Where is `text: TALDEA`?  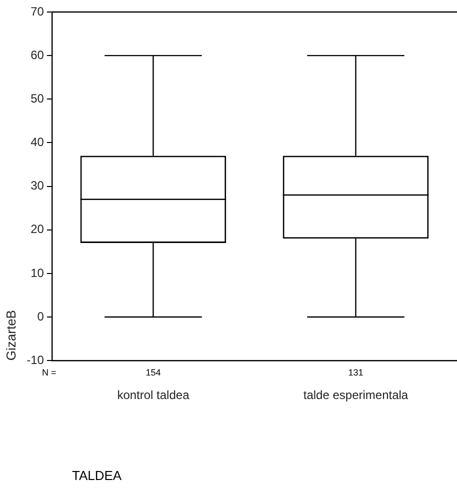
text: TALDEA is located at coordinates (97, 476).